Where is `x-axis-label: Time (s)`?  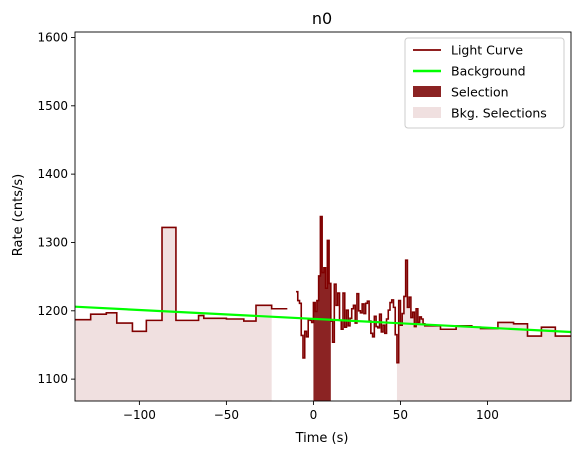 x-axis-label: Time (s) is located at coordinates (322, 438).